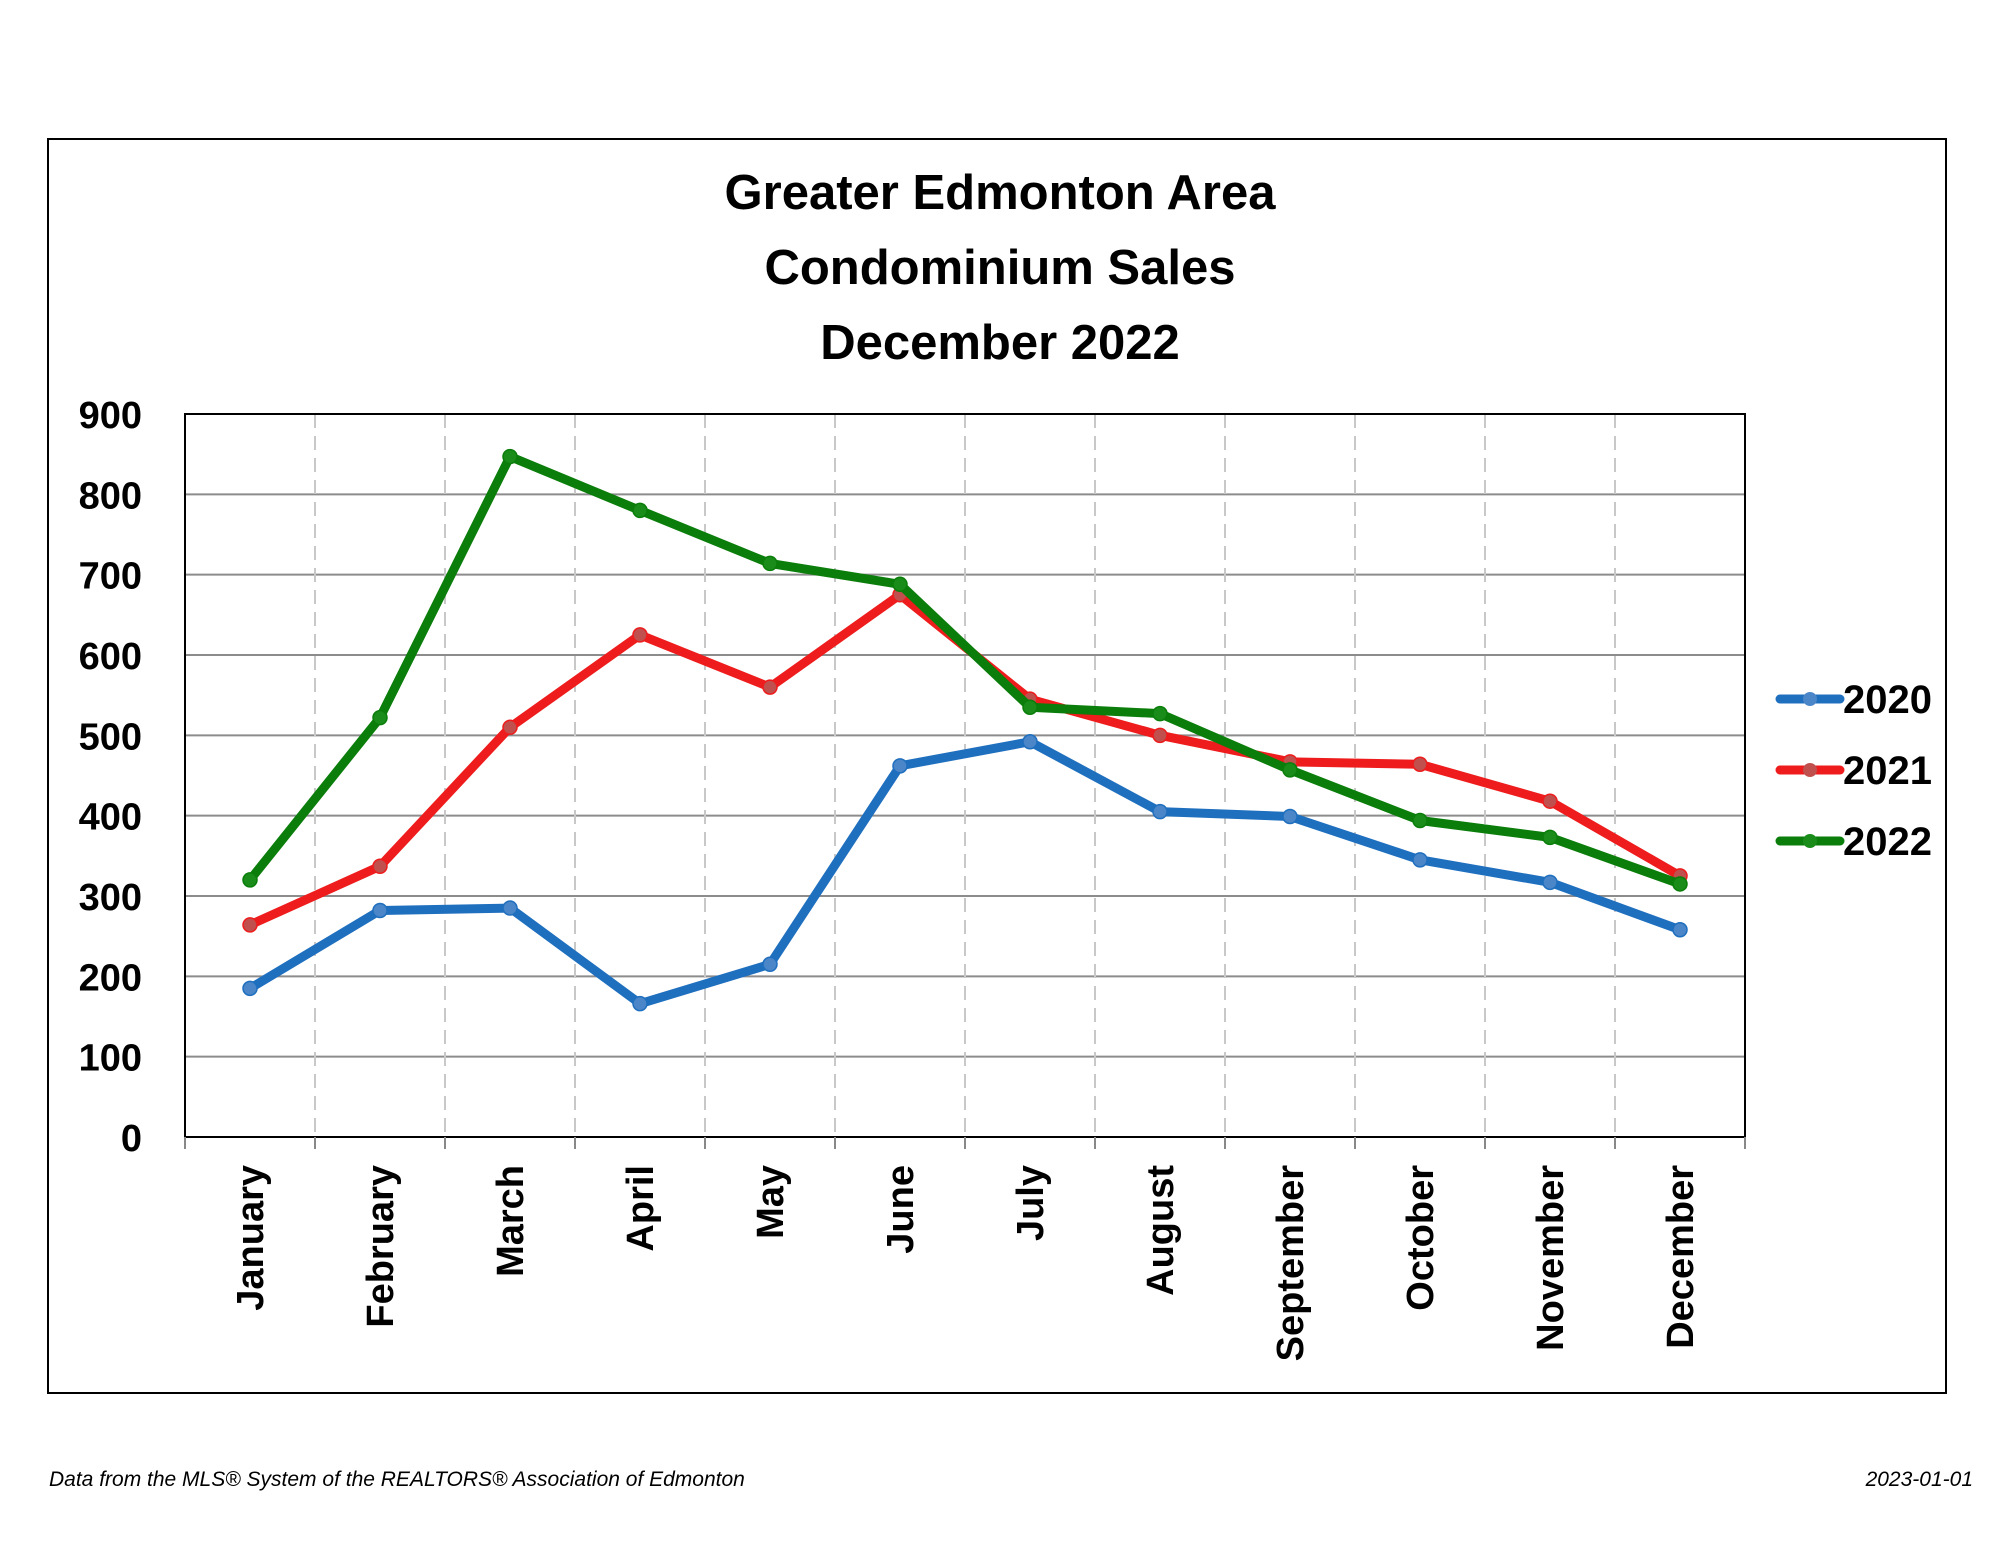 The height and width of the screenshot is (1545, 2000). Describe the element at coordinates (1000, 193) in the screenshot. I see `chart-title-line-1: Greater Edmonton Area` at that location.